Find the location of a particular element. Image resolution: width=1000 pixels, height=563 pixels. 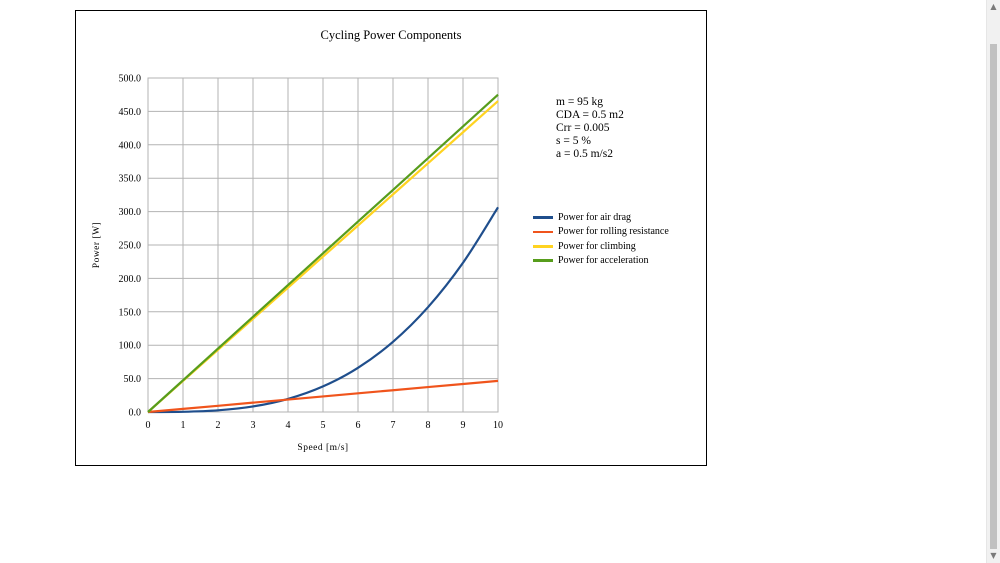

legend-label: Power for rolling resistance is located at coordinates (613, 232).